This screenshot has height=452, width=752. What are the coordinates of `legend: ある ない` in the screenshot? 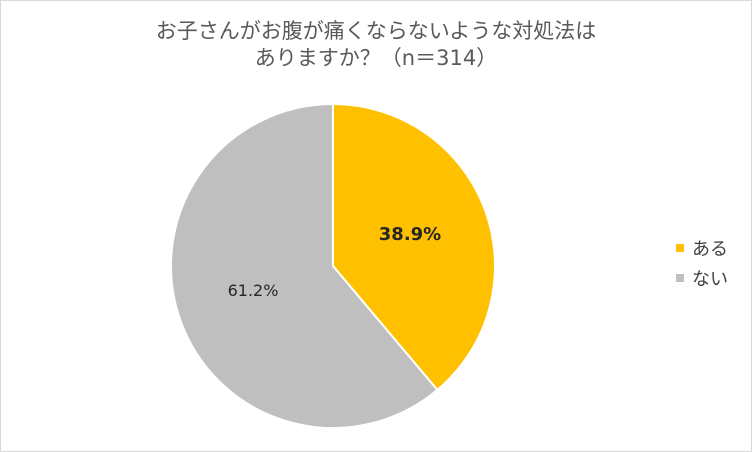 It's located at (702, 263).